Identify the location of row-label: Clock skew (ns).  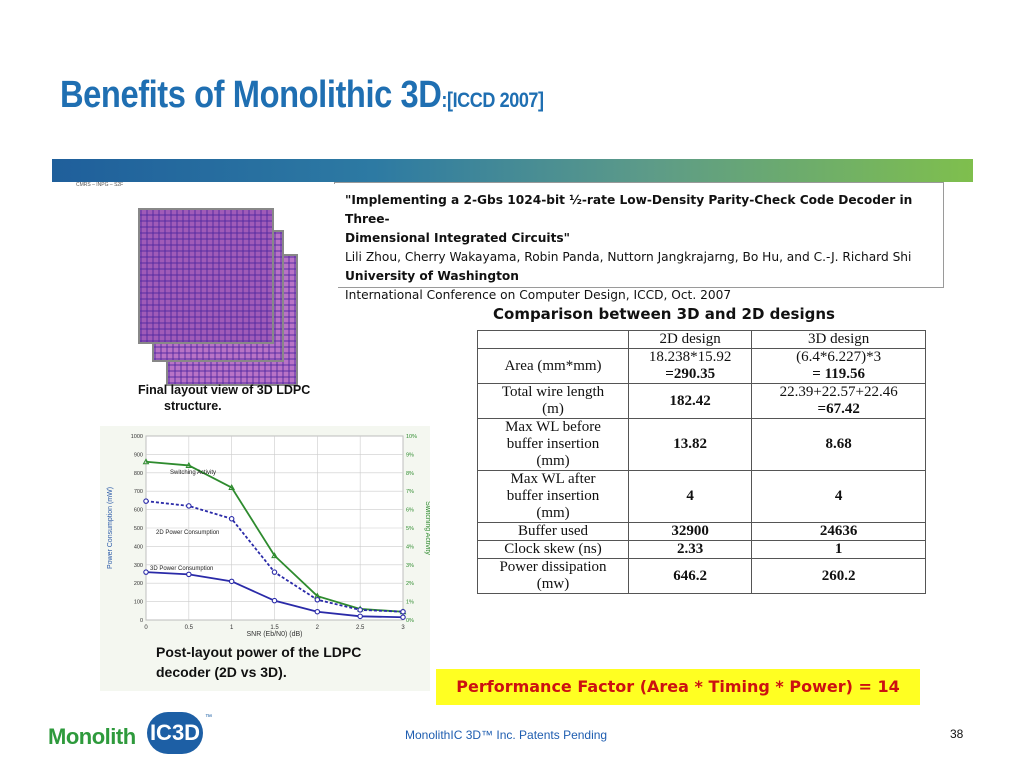
(553, 549).